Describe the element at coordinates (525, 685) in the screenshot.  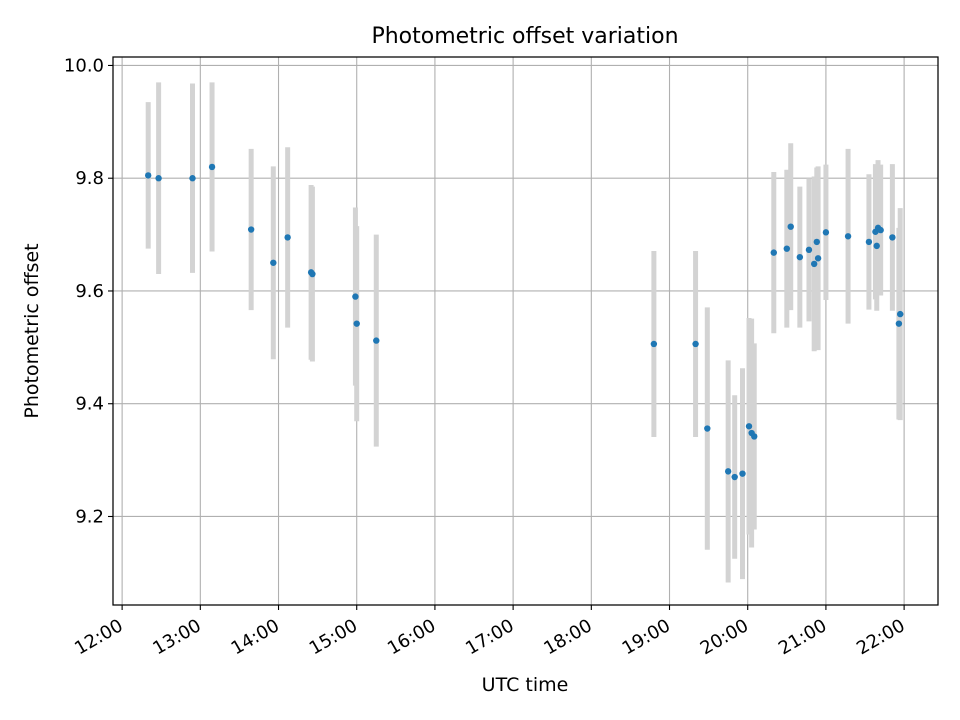
I see `x-axis-label: UTC time` at that location.